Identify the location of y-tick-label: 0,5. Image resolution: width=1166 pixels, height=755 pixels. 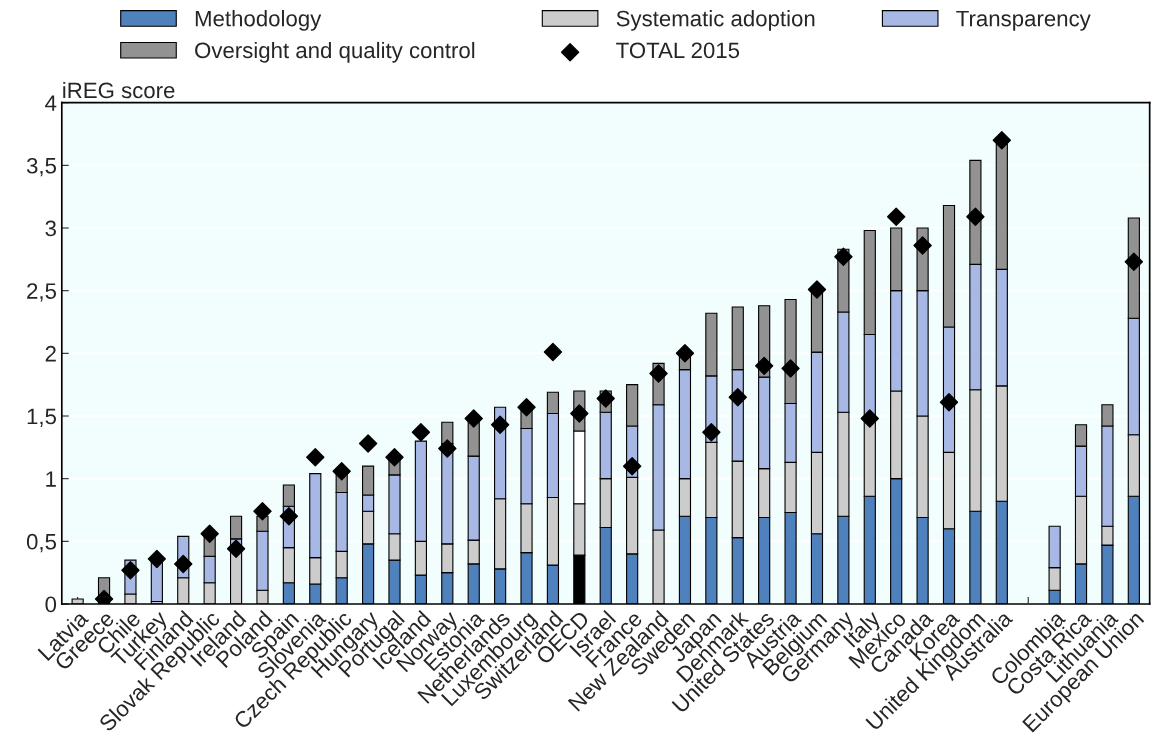
(41, 543).